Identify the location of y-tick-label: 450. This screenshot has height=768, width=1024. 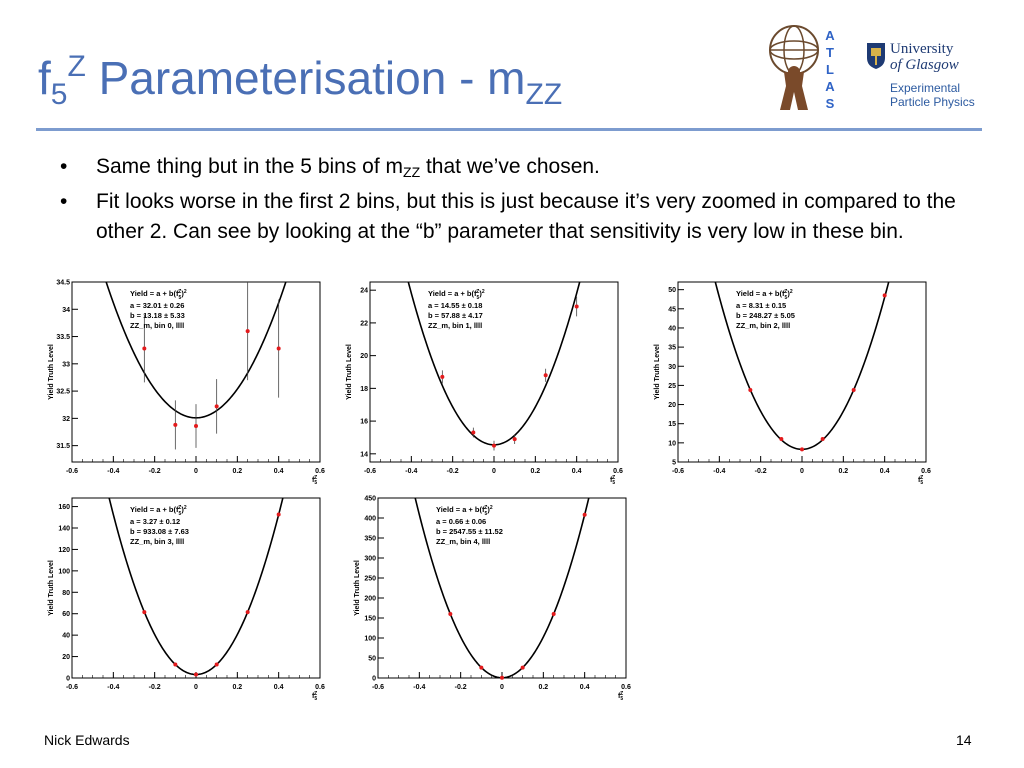
(370, 499).